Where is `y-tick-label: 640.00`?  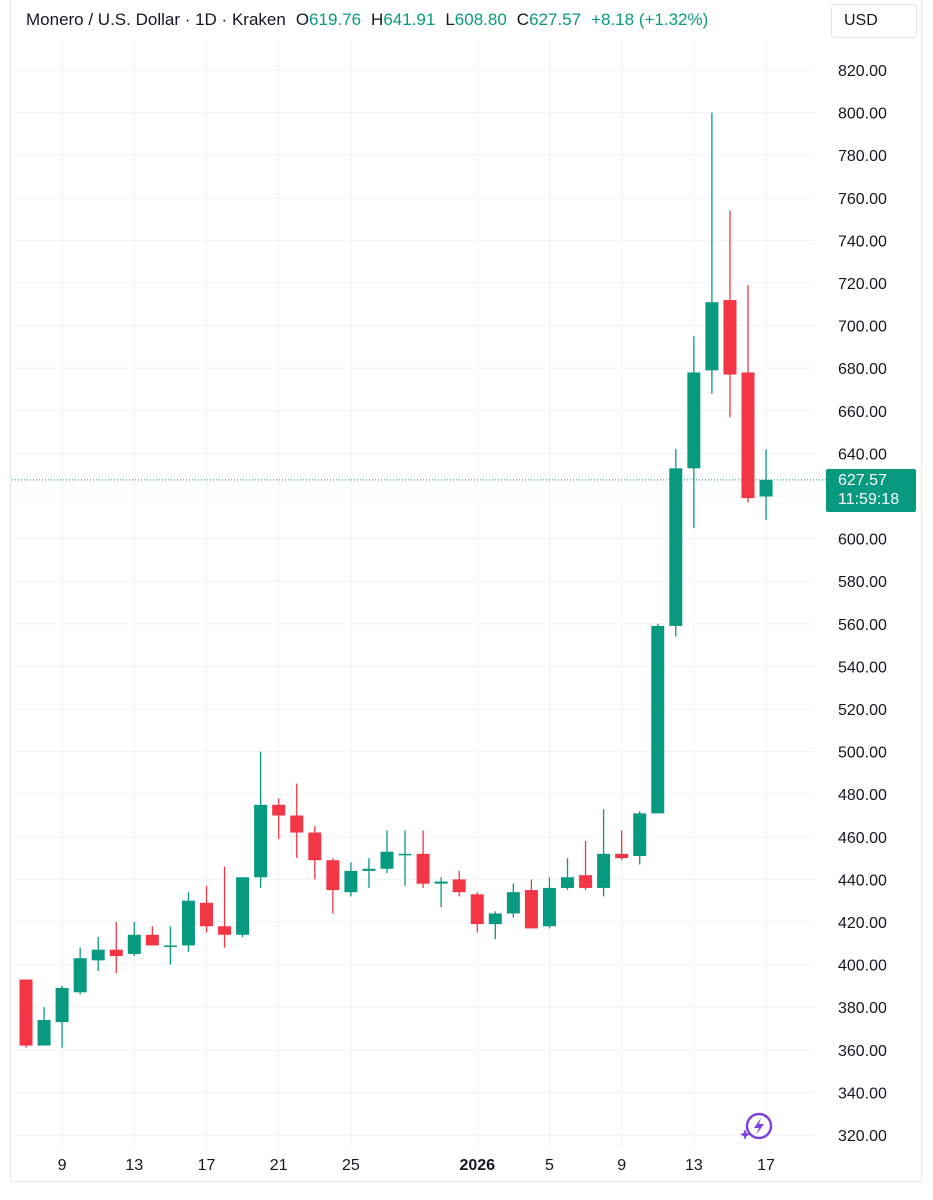 y-tick-label: 640.00 is located at coordinates (862, 454).